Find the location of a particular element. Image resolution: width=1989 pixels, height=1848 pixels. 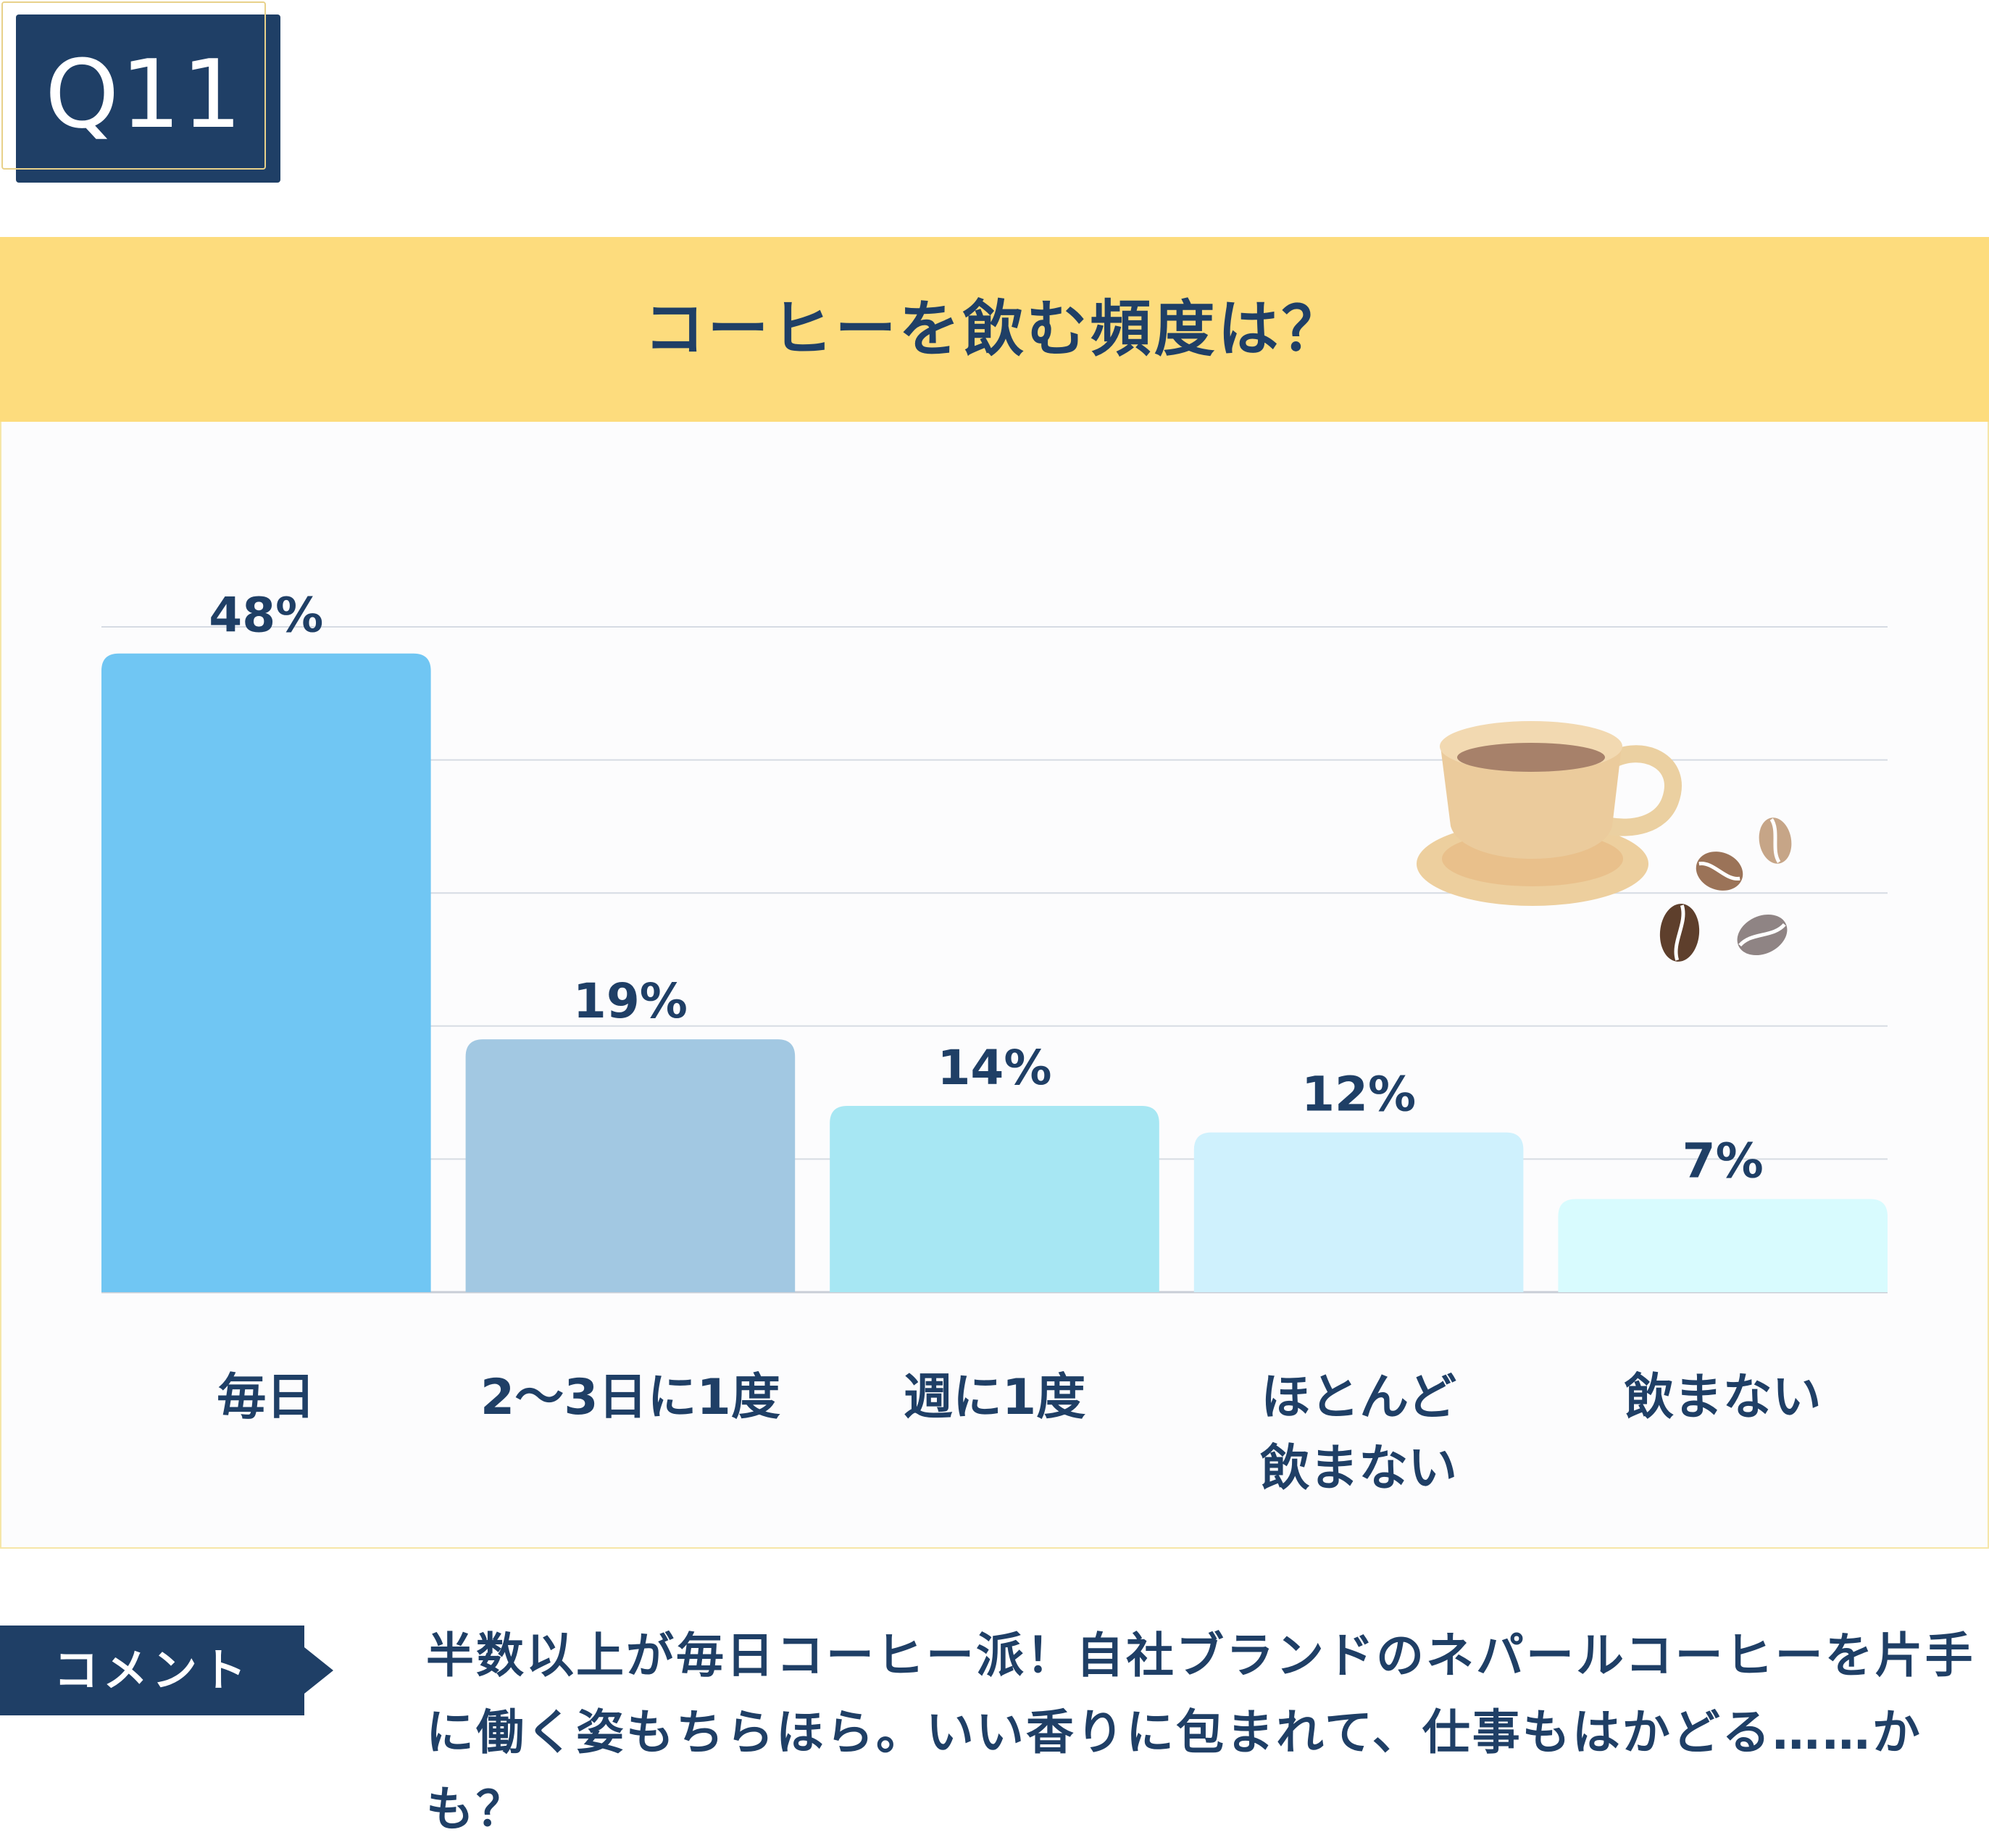

category-label: 週に1度 is located at coordinates (995, 1398).